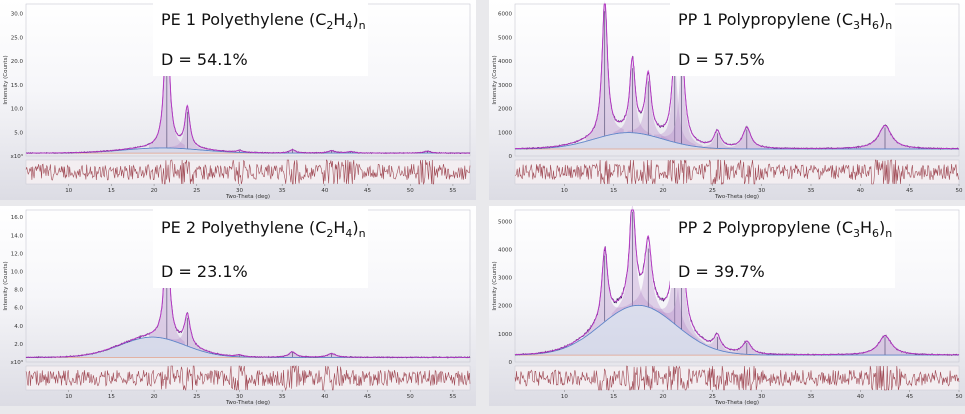 This screenshot has width=965, height=414. Describe the element at coordinates (263, 229) in the screenshot. I see `chart-title: PE 2 Polyethylene (C2H4)n` at that location.